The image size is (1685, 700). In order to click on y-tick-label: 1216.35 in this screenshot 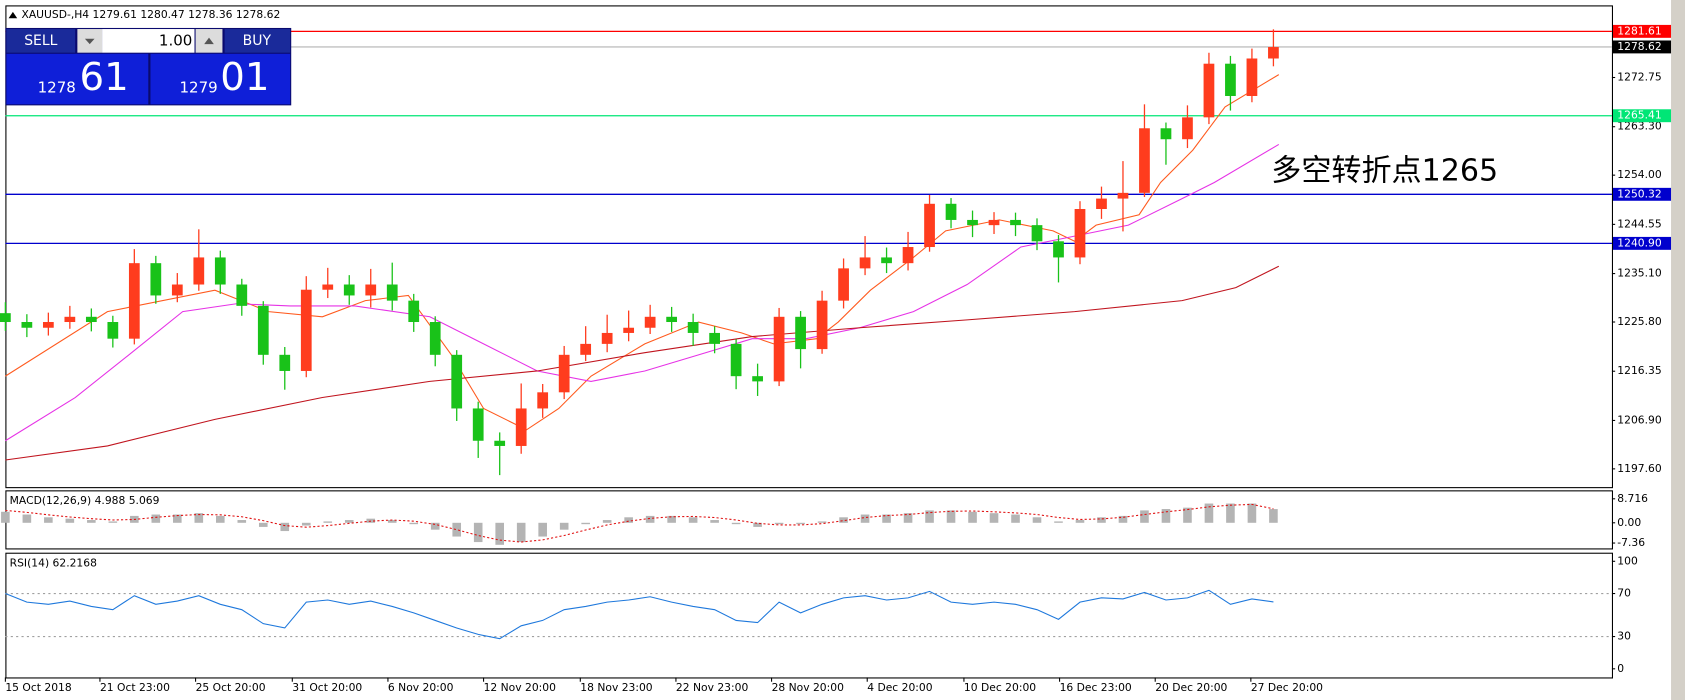, I will do `click(1639, 370)`.